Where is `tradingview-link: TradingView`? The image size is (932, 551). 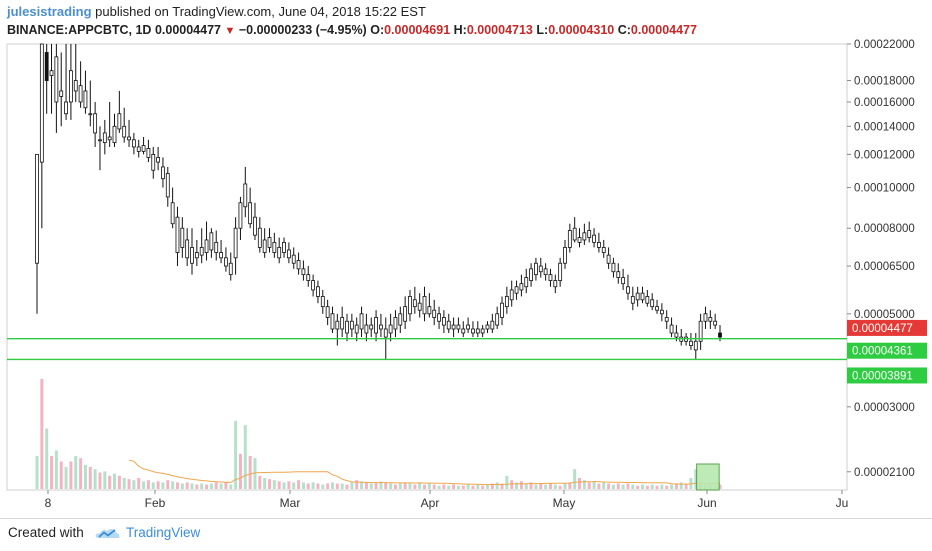 tradingview-link: TradingView is located at coordinates (163, 532).